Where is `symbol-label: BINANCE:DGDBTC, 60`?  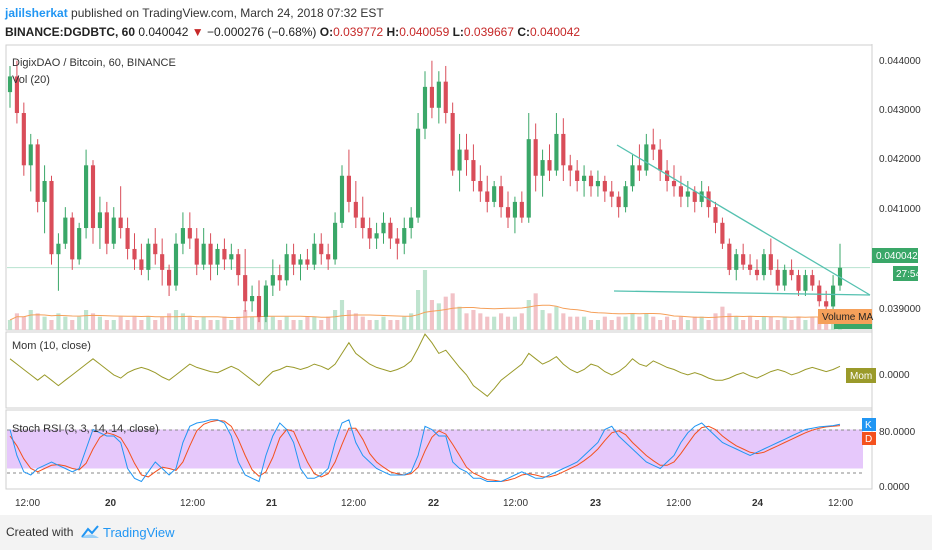
symbol-label: BINANCE:DGDBTC, 60 is located at coordinates (70, 32).